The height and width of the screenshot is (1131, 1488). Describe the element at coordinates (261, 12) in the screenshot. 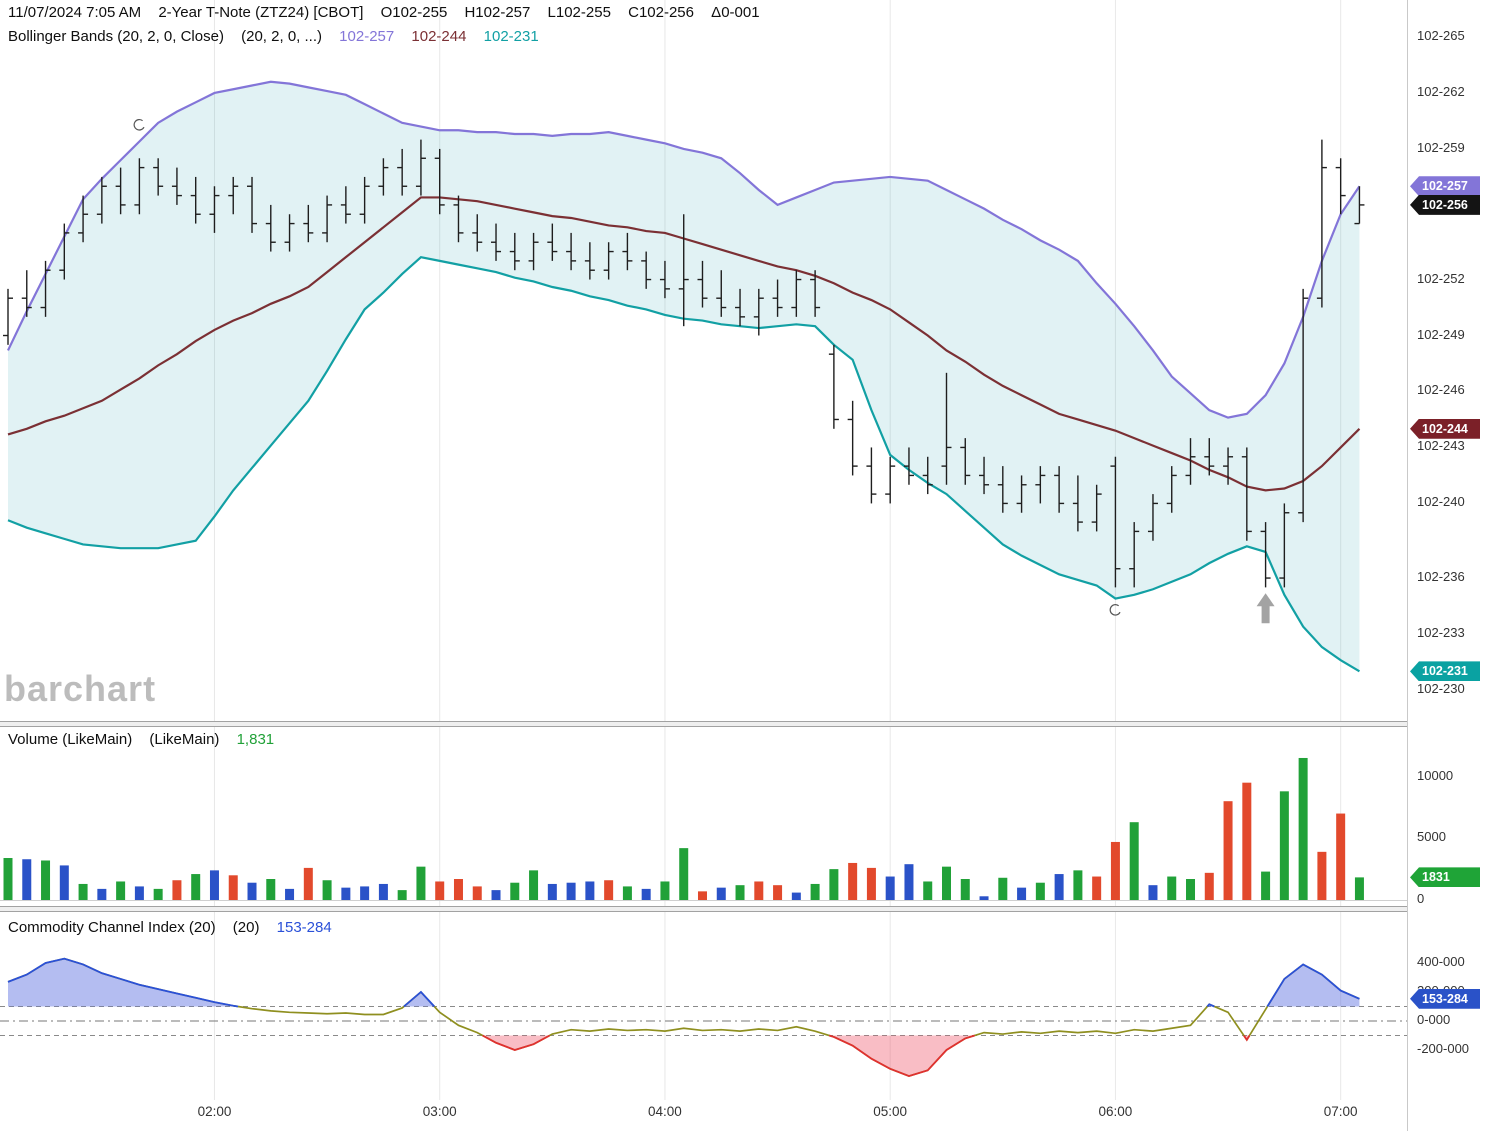

I see `quote-symbol: 2-Year T-Note (ZTZ24) [CBOT]` at that location.